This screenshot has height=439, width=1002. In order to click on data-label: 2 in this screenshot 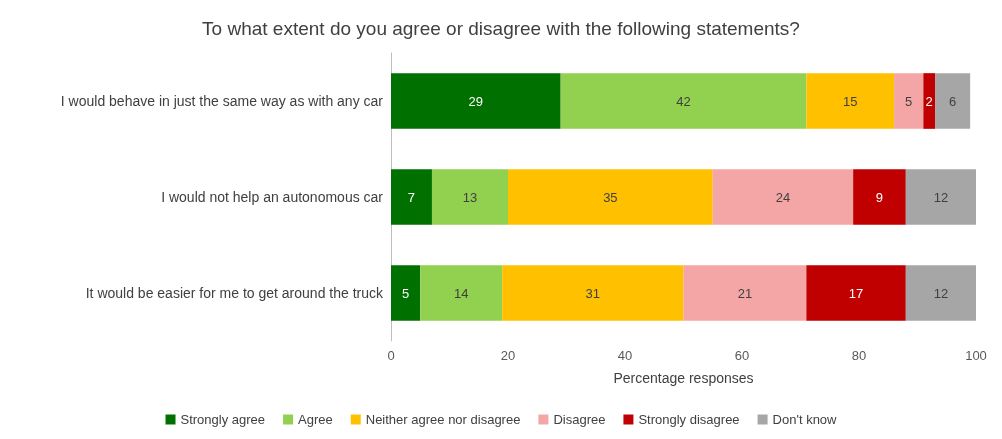, I will do `click(929, 101)`.